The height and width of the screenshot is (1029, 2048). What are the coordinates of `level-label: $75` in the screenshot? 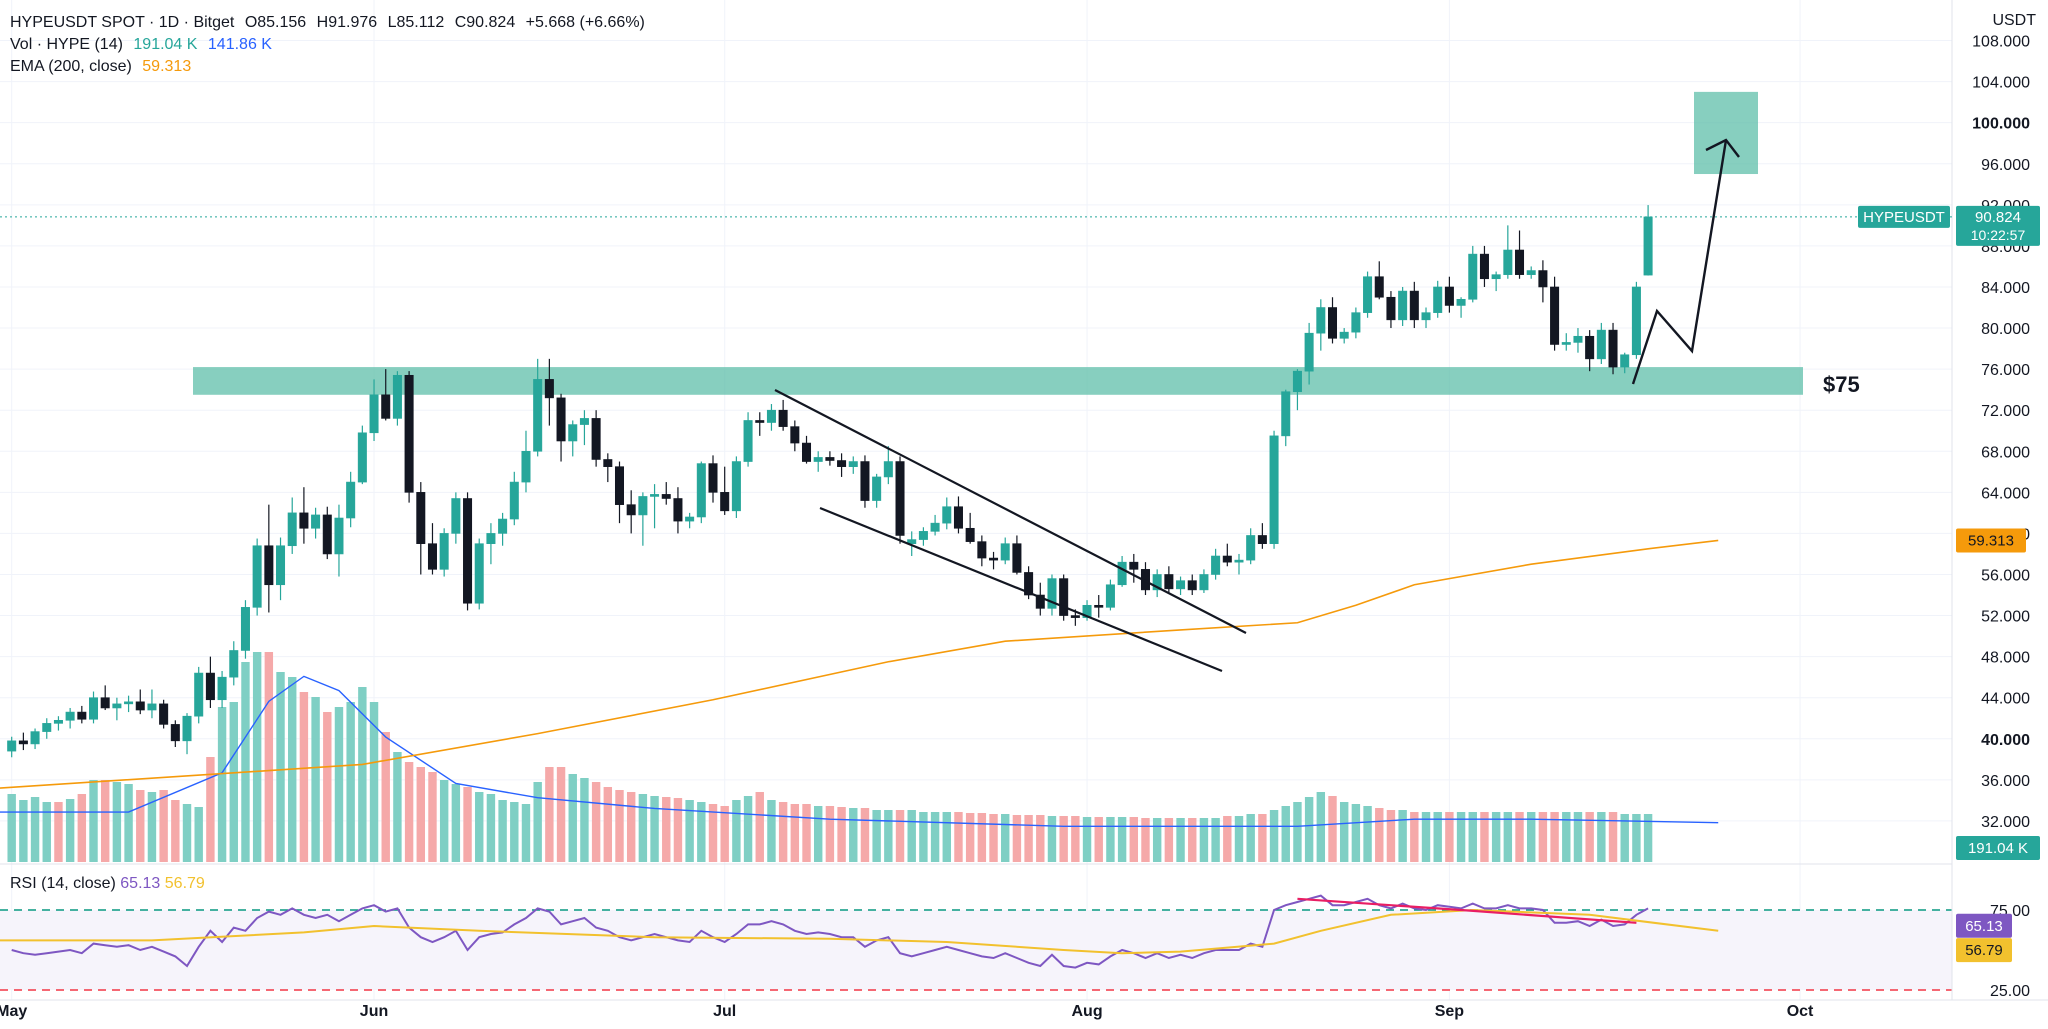 It's located at (1841, 384).